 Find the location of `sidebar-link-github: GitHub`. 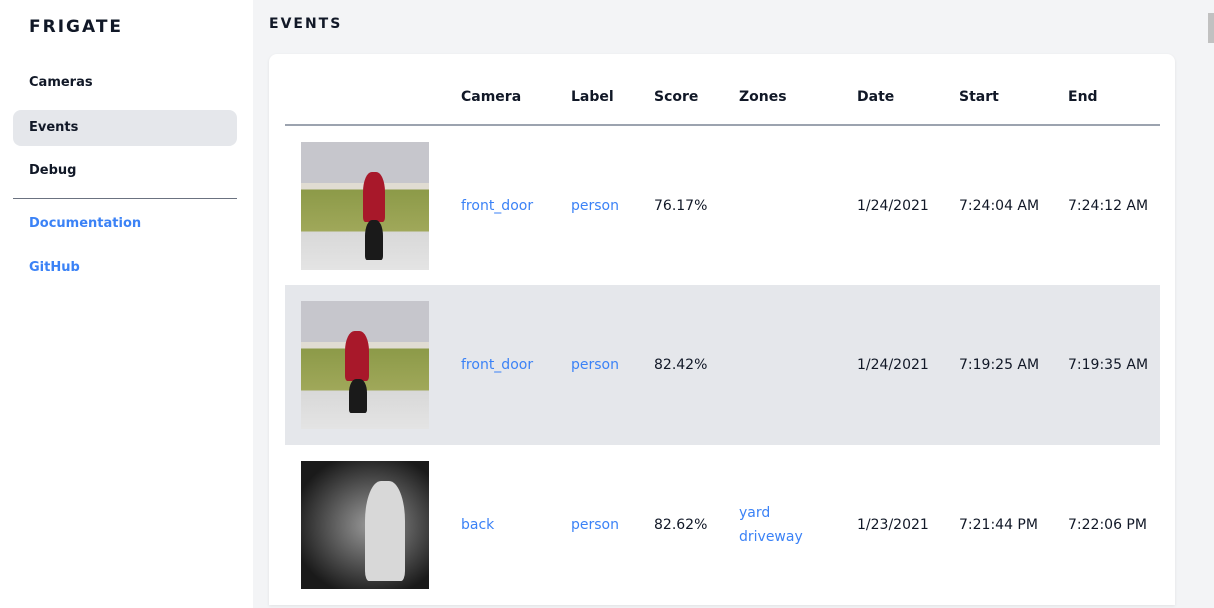

sidebar-link-github: GitHub is located at coordinates (54, 267).